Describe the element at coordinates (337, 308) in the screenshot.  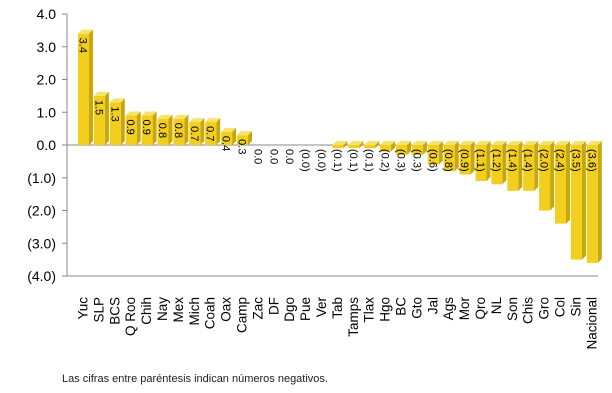
I see `x-tick-label: Tab` at that location.